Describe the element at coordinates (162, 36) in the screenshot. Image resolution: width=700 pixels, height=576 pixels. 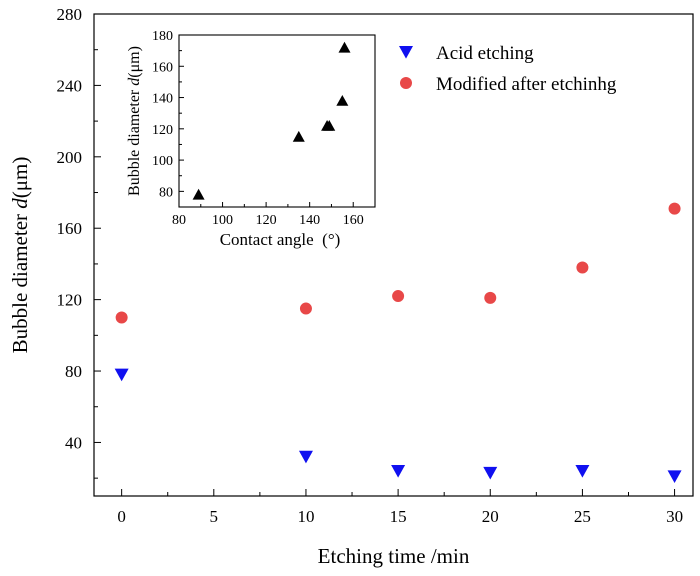
I see `inset-y-tick-label: 180` at that location.